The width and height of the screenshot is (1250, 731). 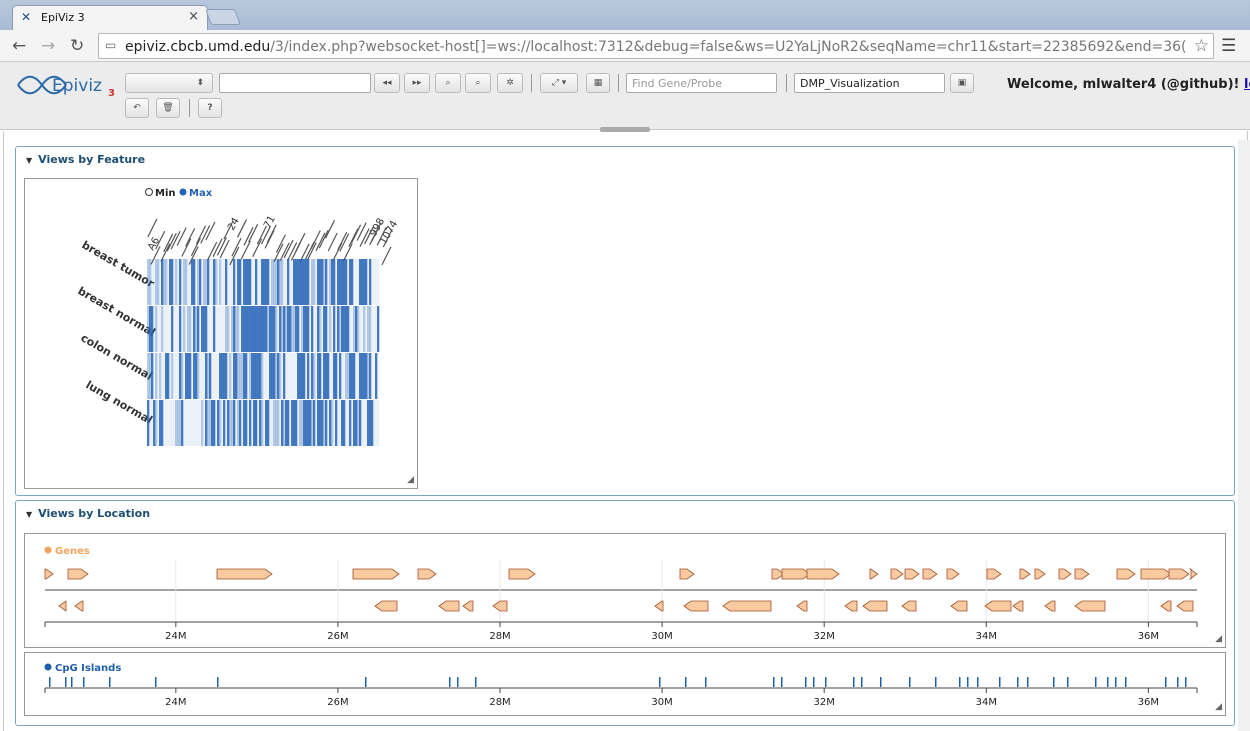 What do you see at coordinates (295, 83) in the screenshot?
I see `location-input` at bounding box center [295, 83].